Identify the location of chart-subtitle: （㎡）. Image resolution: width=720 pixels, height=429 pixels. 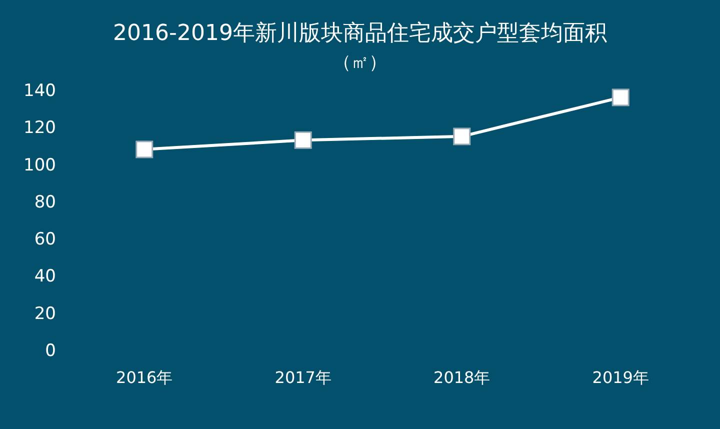
(360, 62).